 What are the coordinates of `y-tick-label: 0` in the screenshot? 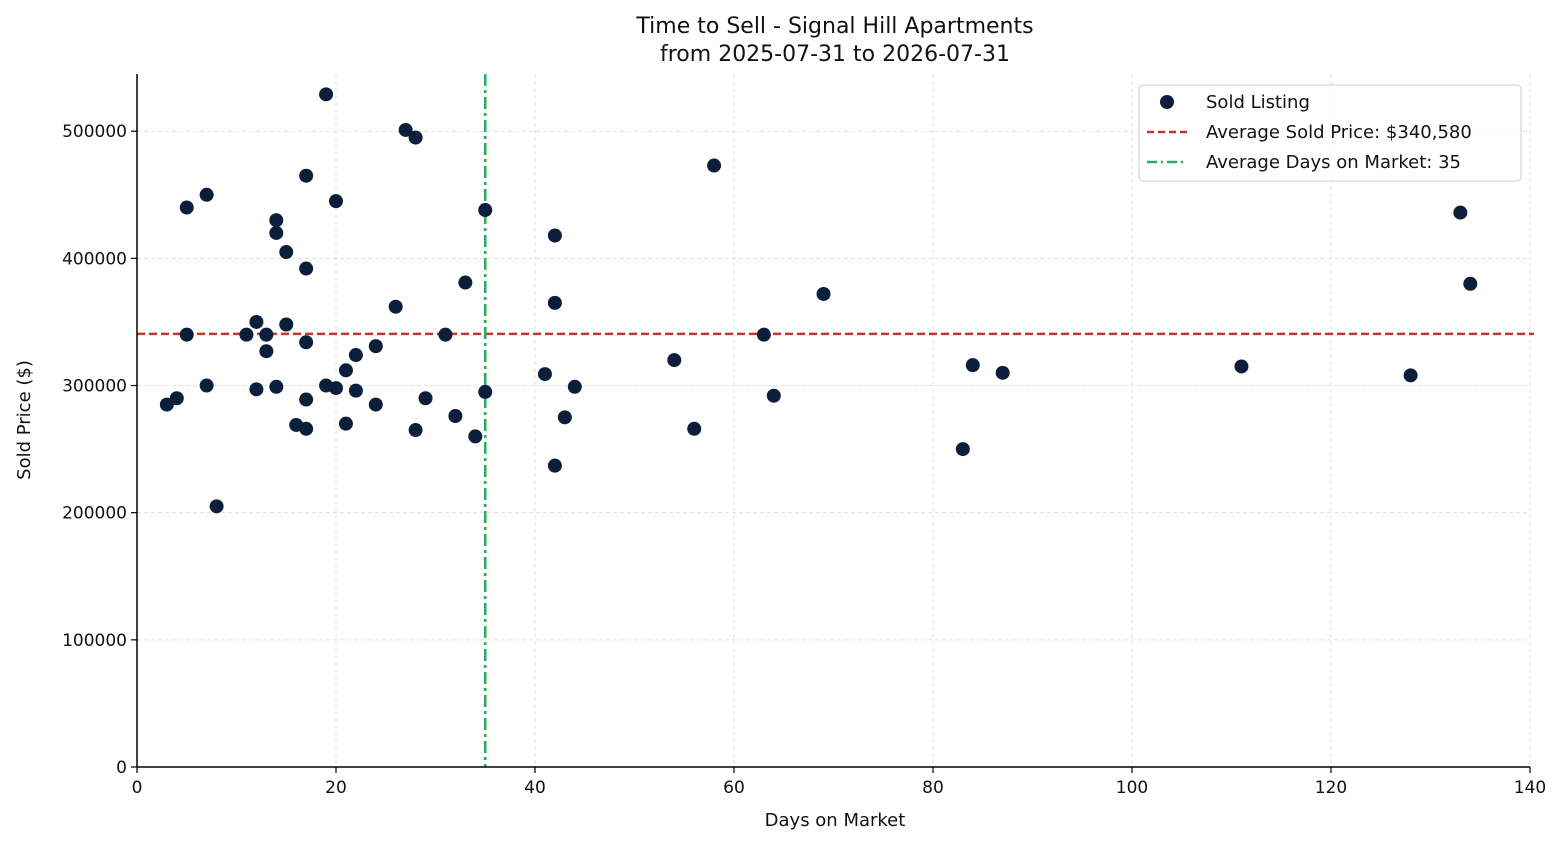 It's located at (121, 768).